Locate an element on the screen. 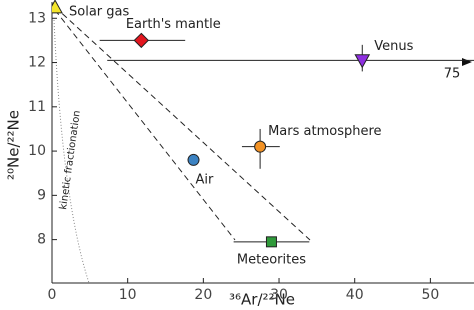  y-axis-label: ²⁰Ne/²²Ne is located at coordinates (14, 145).